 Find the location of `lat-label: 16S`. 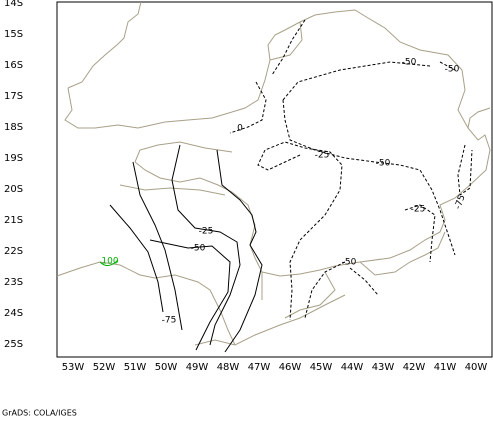

lat-label: 16S is located at coordinates (13, 65).